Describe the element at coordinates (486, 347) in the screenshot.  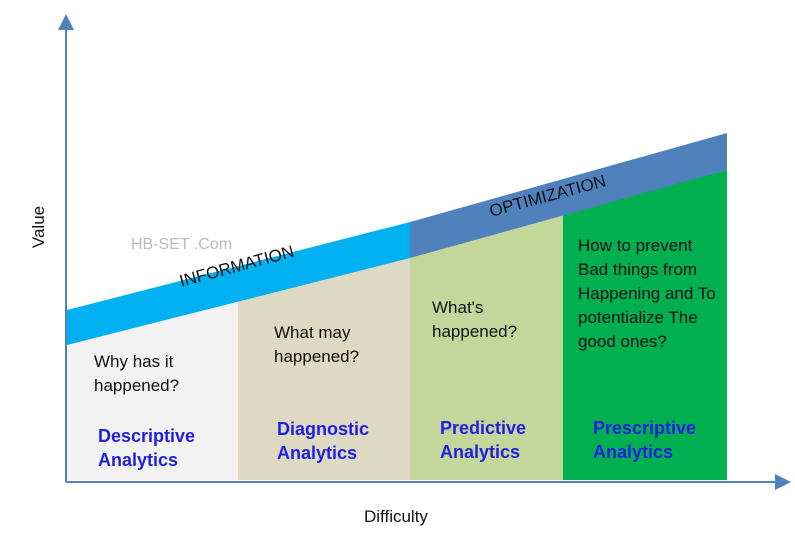
I see `column-predictive` at that location.